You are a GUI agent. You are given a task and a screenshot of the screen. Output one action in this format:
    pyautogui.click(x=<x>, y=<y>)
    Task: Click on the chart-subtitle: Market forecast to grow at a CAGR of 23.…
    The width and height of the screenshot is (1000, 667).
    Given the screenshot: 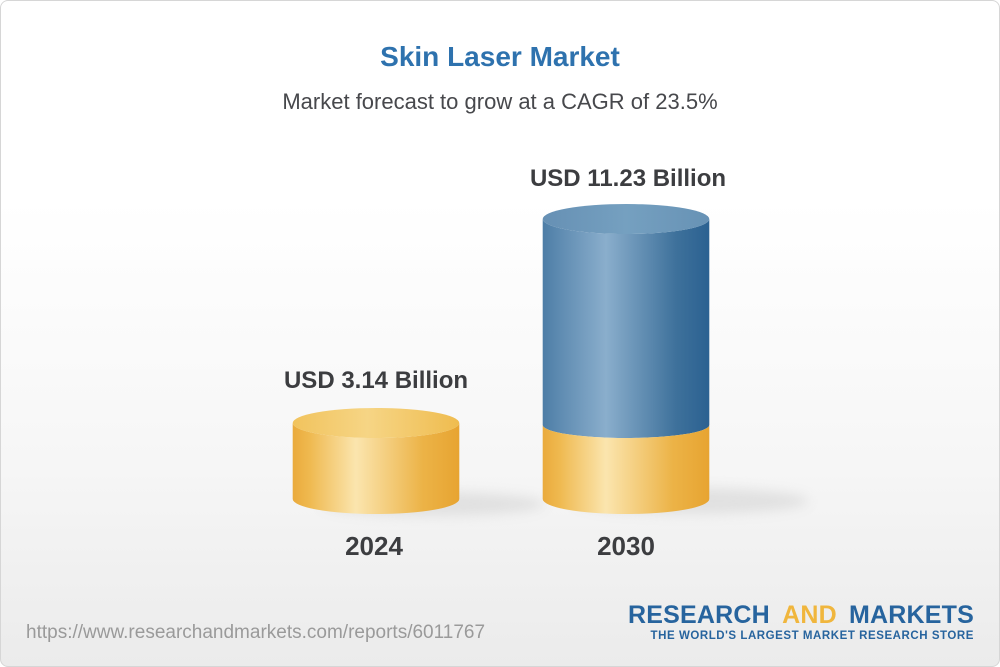 What is the action you would take?
    pyautogui.click(x=500, y=101)
    